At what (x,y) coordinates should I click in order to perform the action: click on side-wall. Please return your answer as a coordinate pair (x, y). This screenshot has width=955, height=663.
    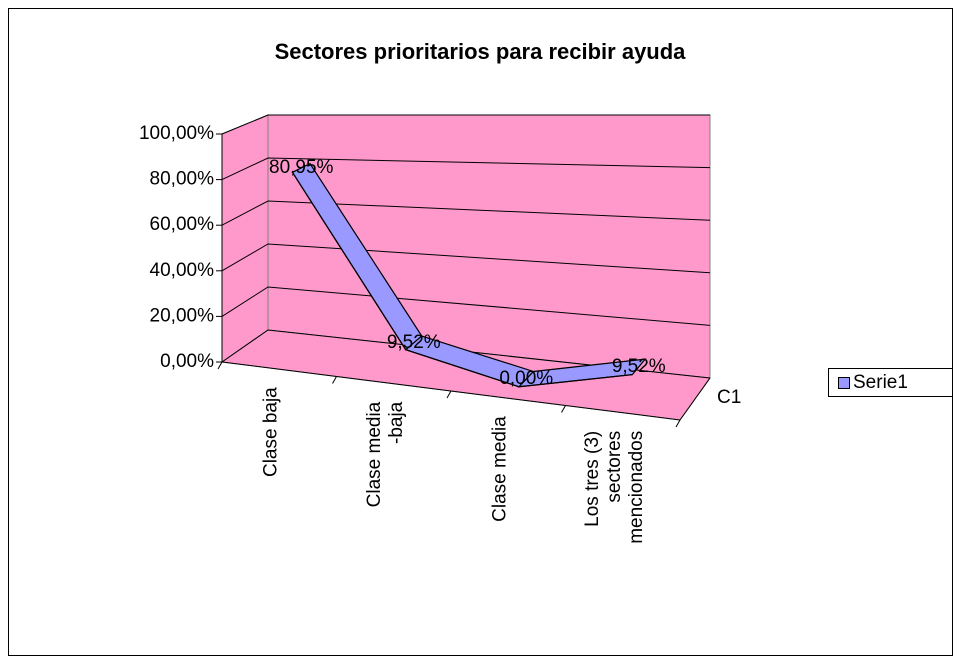
    Looking at the image, I should click on (245, 238).